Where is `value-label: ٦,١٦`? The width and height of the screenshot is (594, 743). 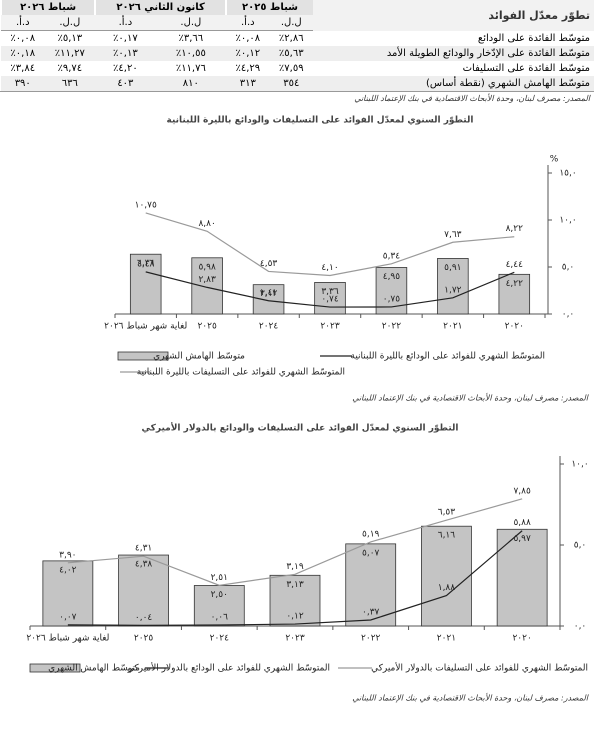 value-label: ٦,١٦ is located at coordinates (447, 536).